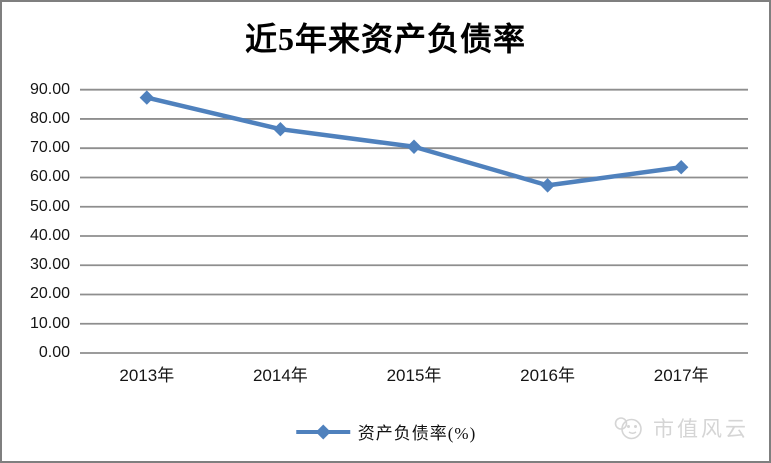  Describe the element at coordinates (49, 294) in the screenshot. I see `y-axis-tick-label: 20.00` at that location.